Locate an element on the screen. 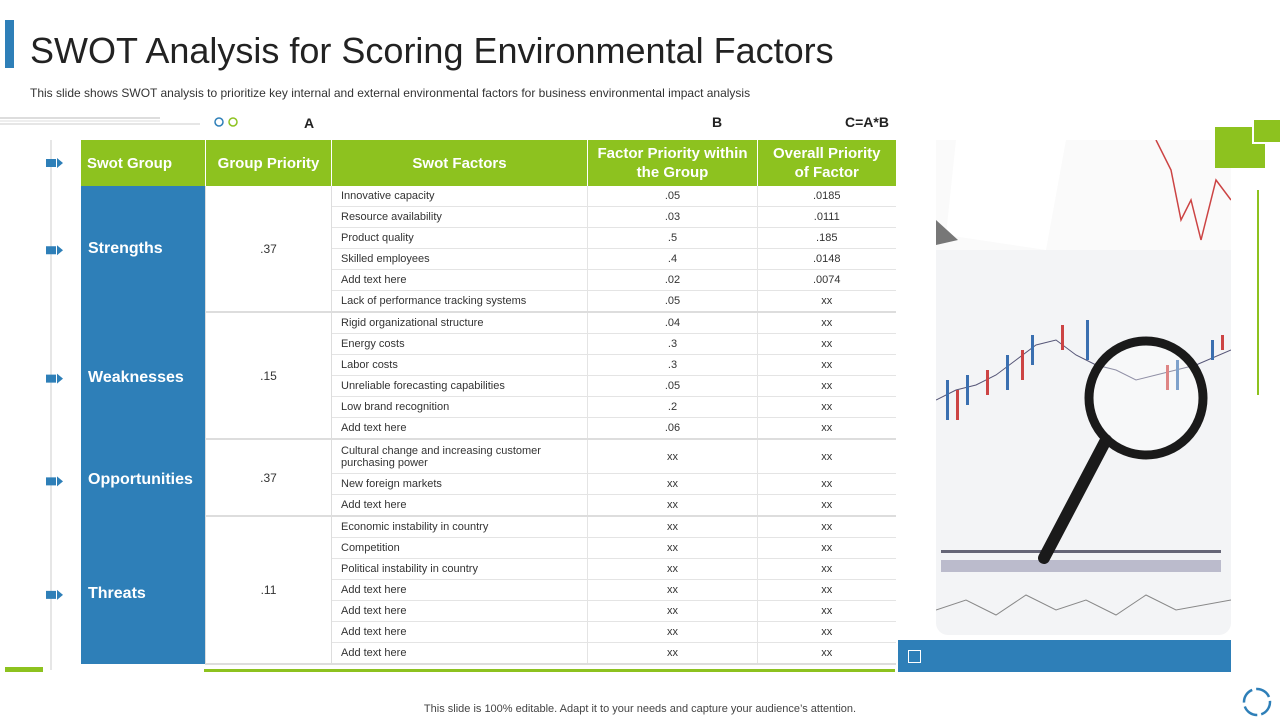 This screenshot has height=720, width=1280. priority-cell: .185 is located at coordinates (826, 238).